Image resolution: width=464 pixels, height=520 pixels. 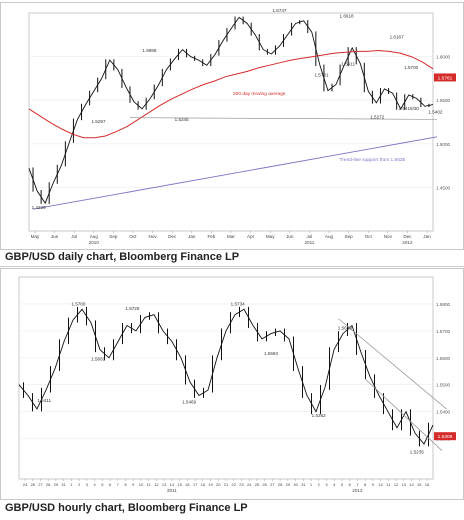 I want to click on last-price-tag, so click(x=445, y=77).